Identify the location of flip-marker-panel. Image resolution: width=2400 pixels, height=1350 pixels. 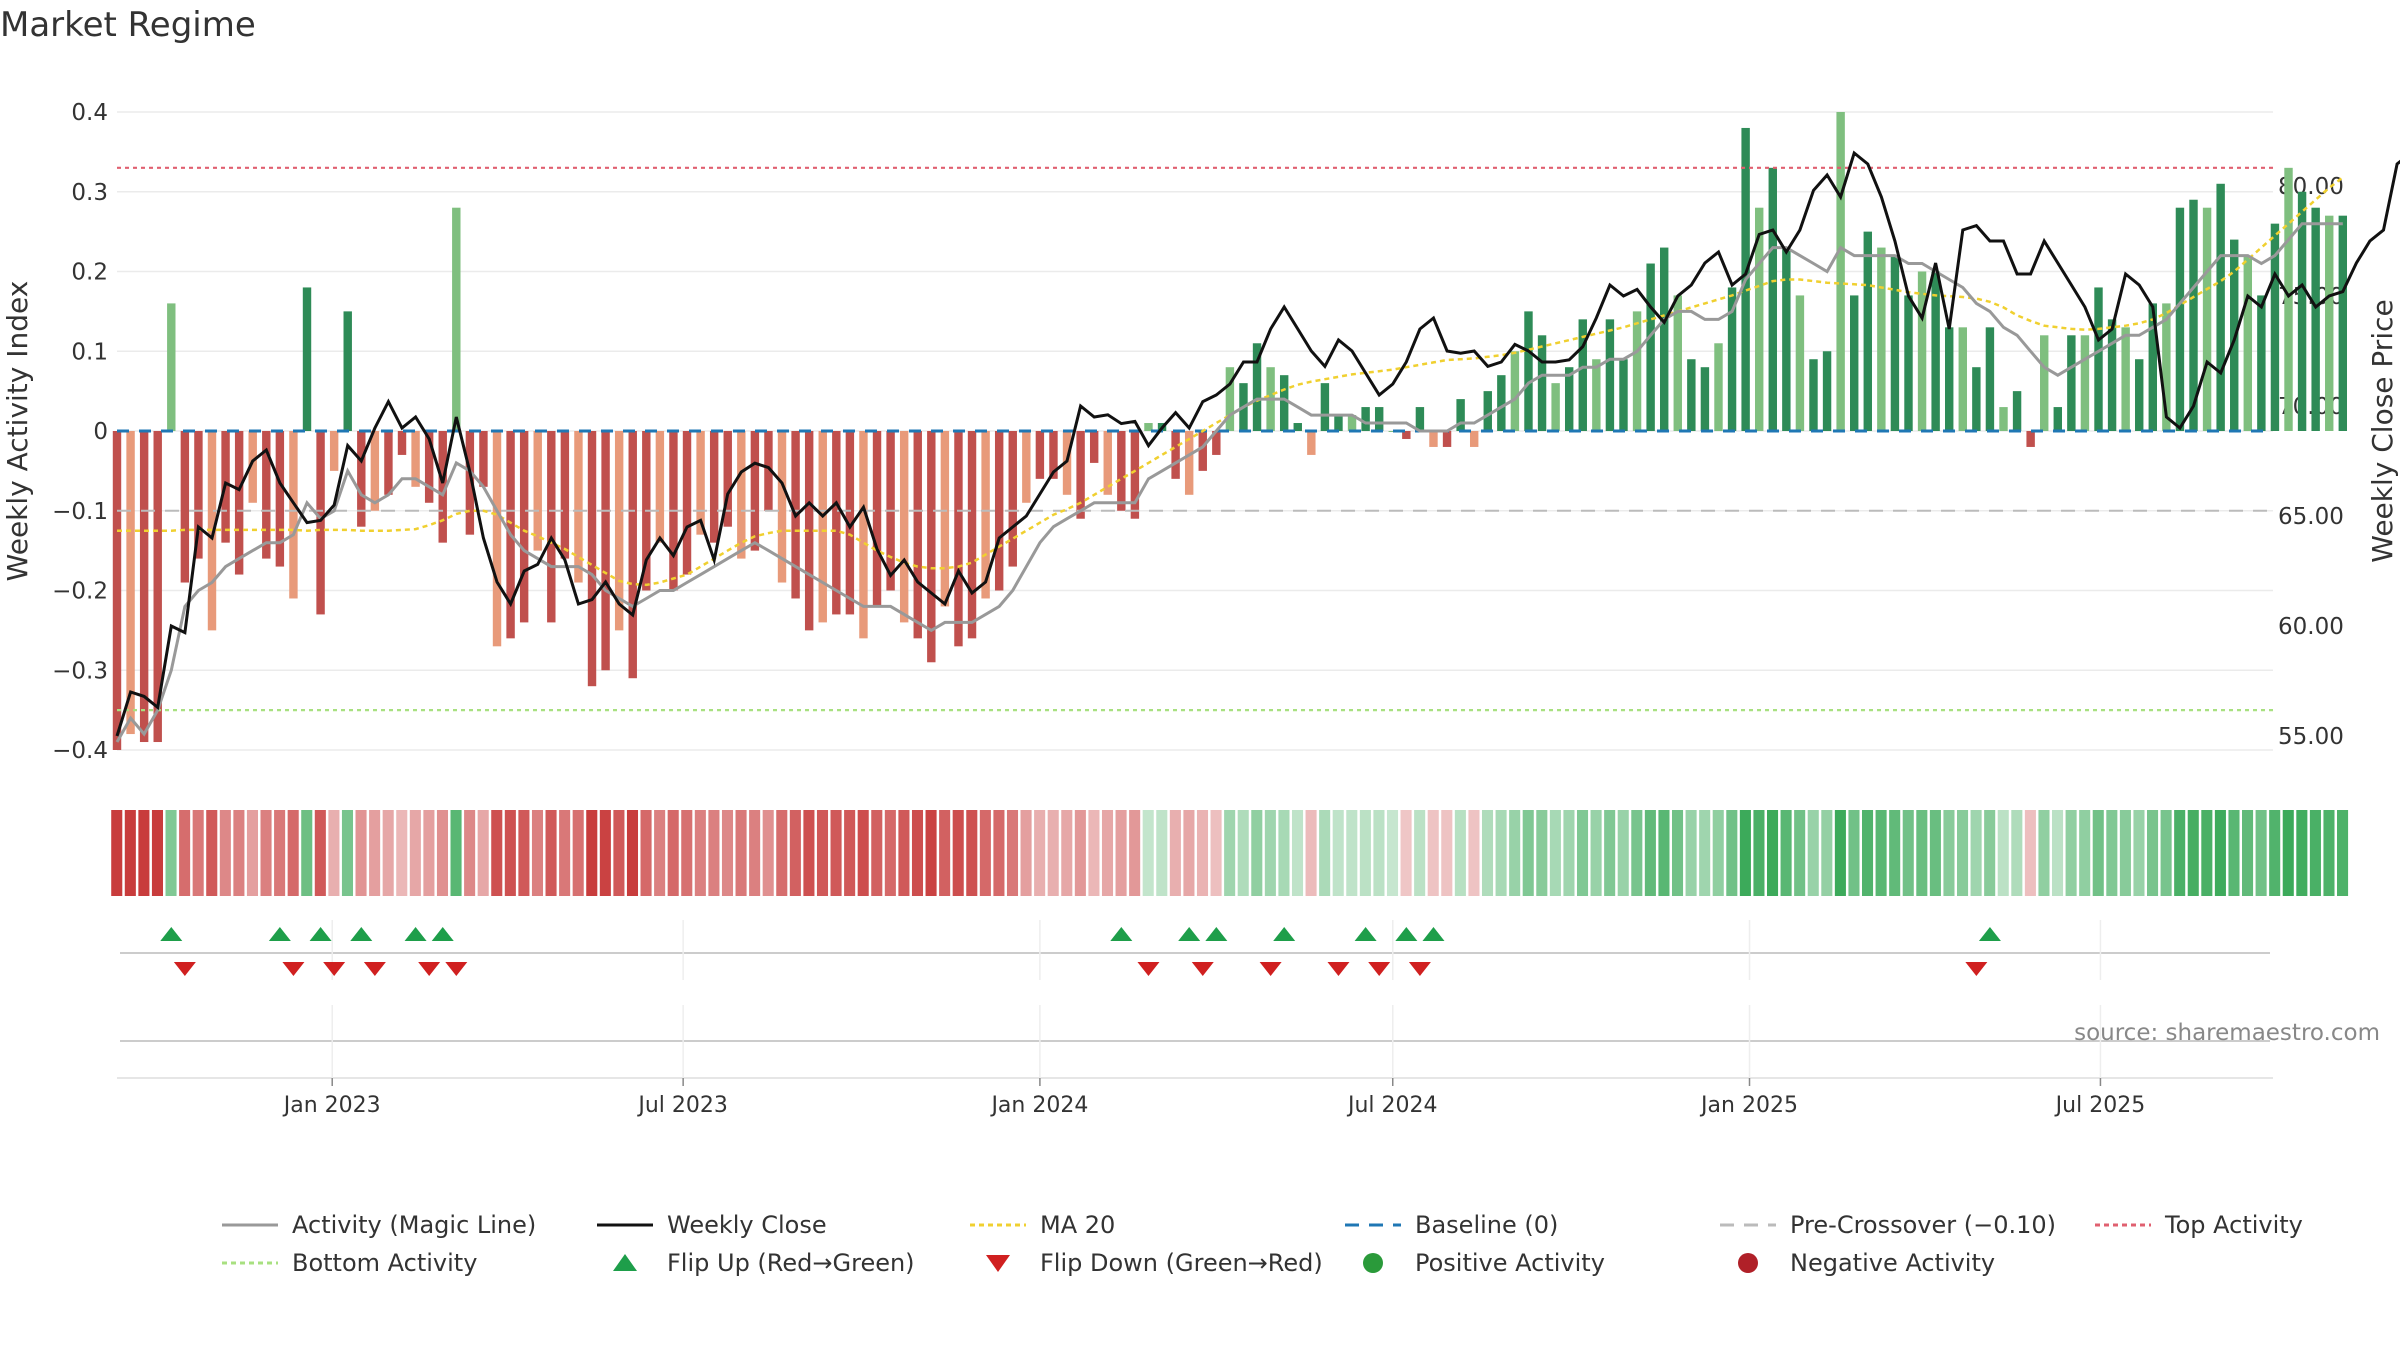
(1195, 950).